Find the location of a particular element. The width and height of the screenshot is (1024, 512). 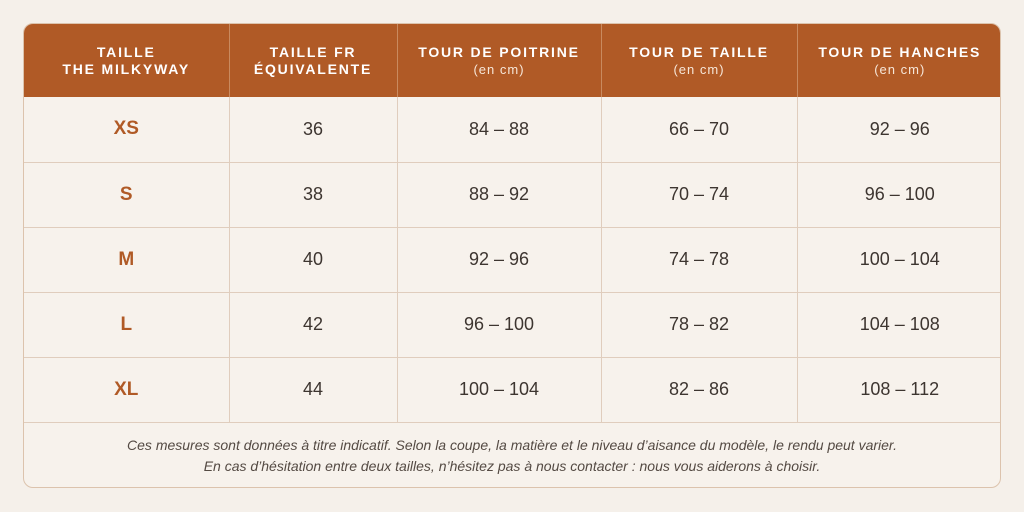

cell-hips: 92 – 96 is located at coordinates (898, 129).